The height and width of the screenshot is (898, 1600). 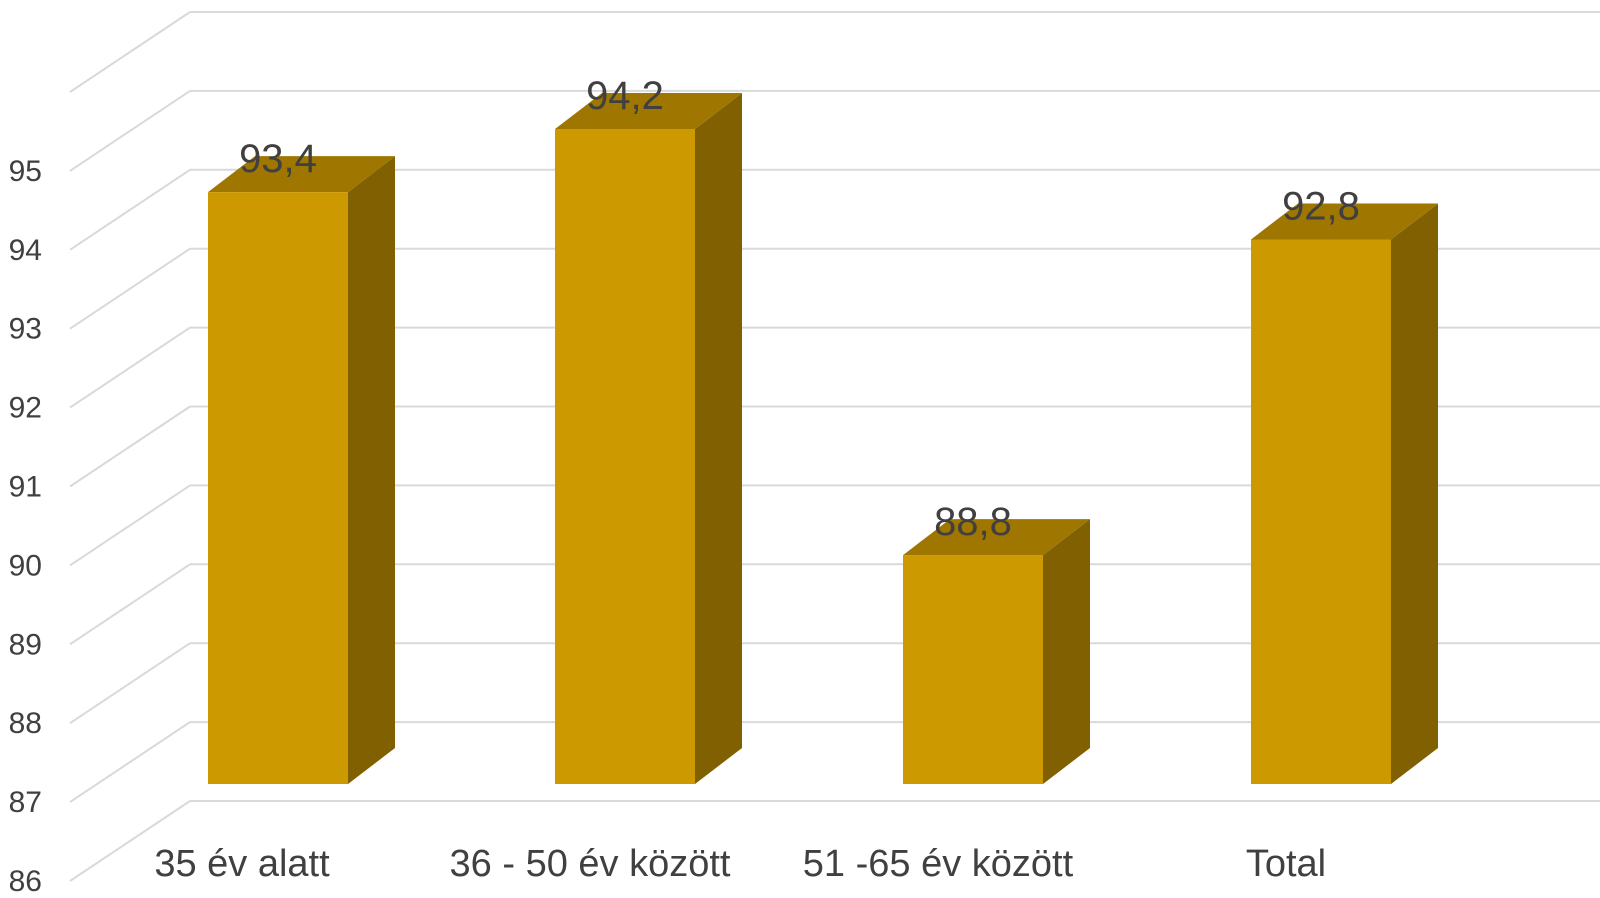 I want to click on category-label: 51 -65 év között, so click(x=938, y=864).